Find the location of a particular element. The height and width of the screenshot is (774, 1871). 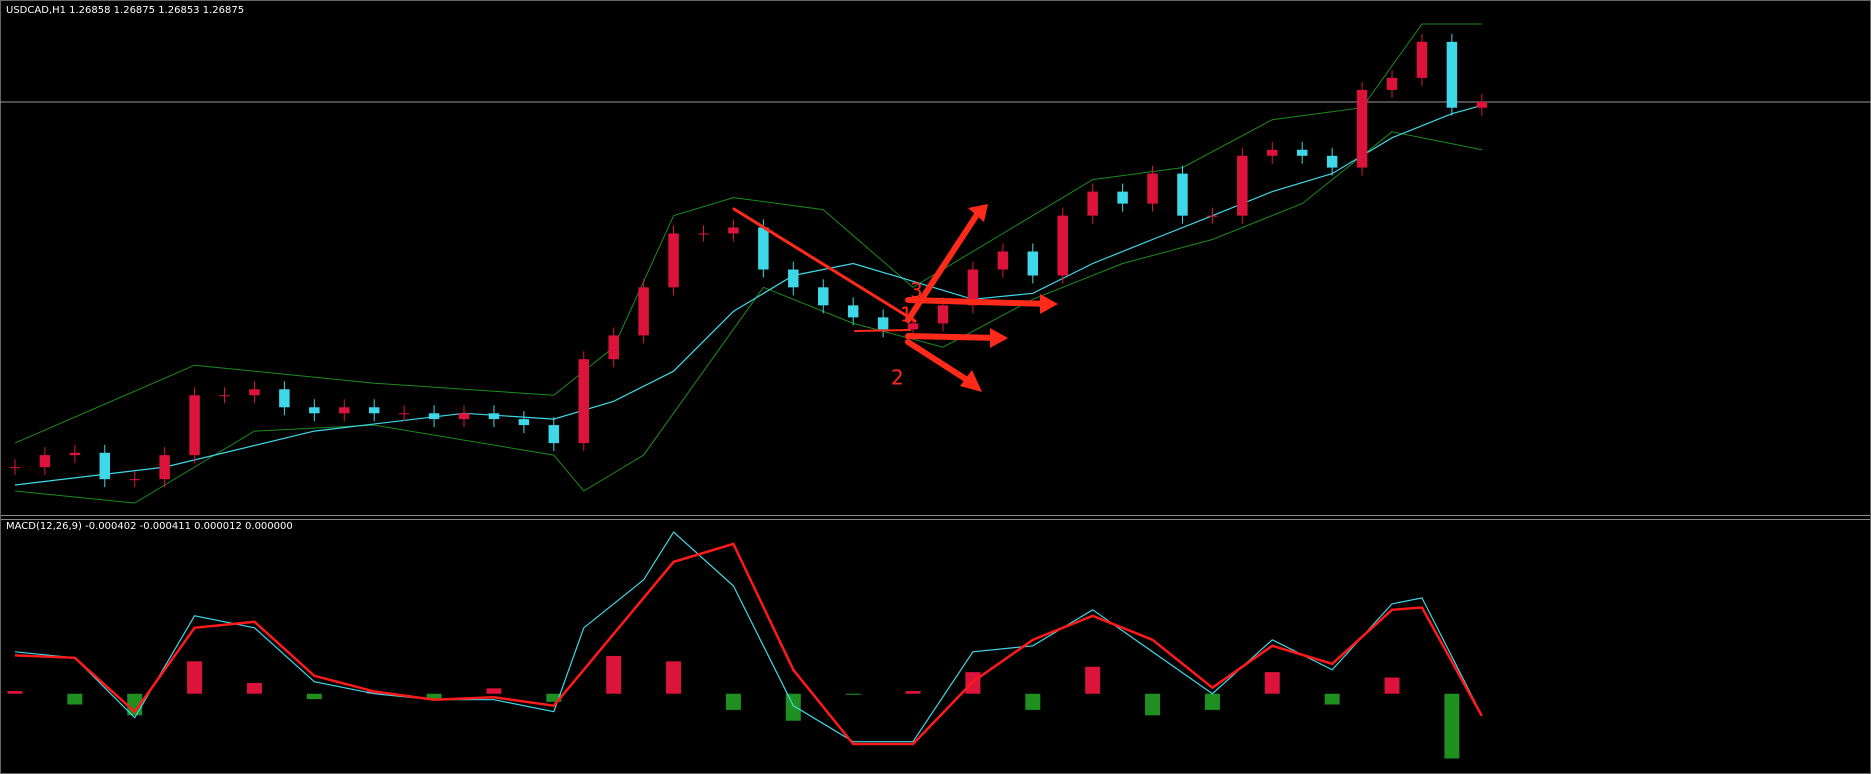

level-line is located at coordinates (882, 330).